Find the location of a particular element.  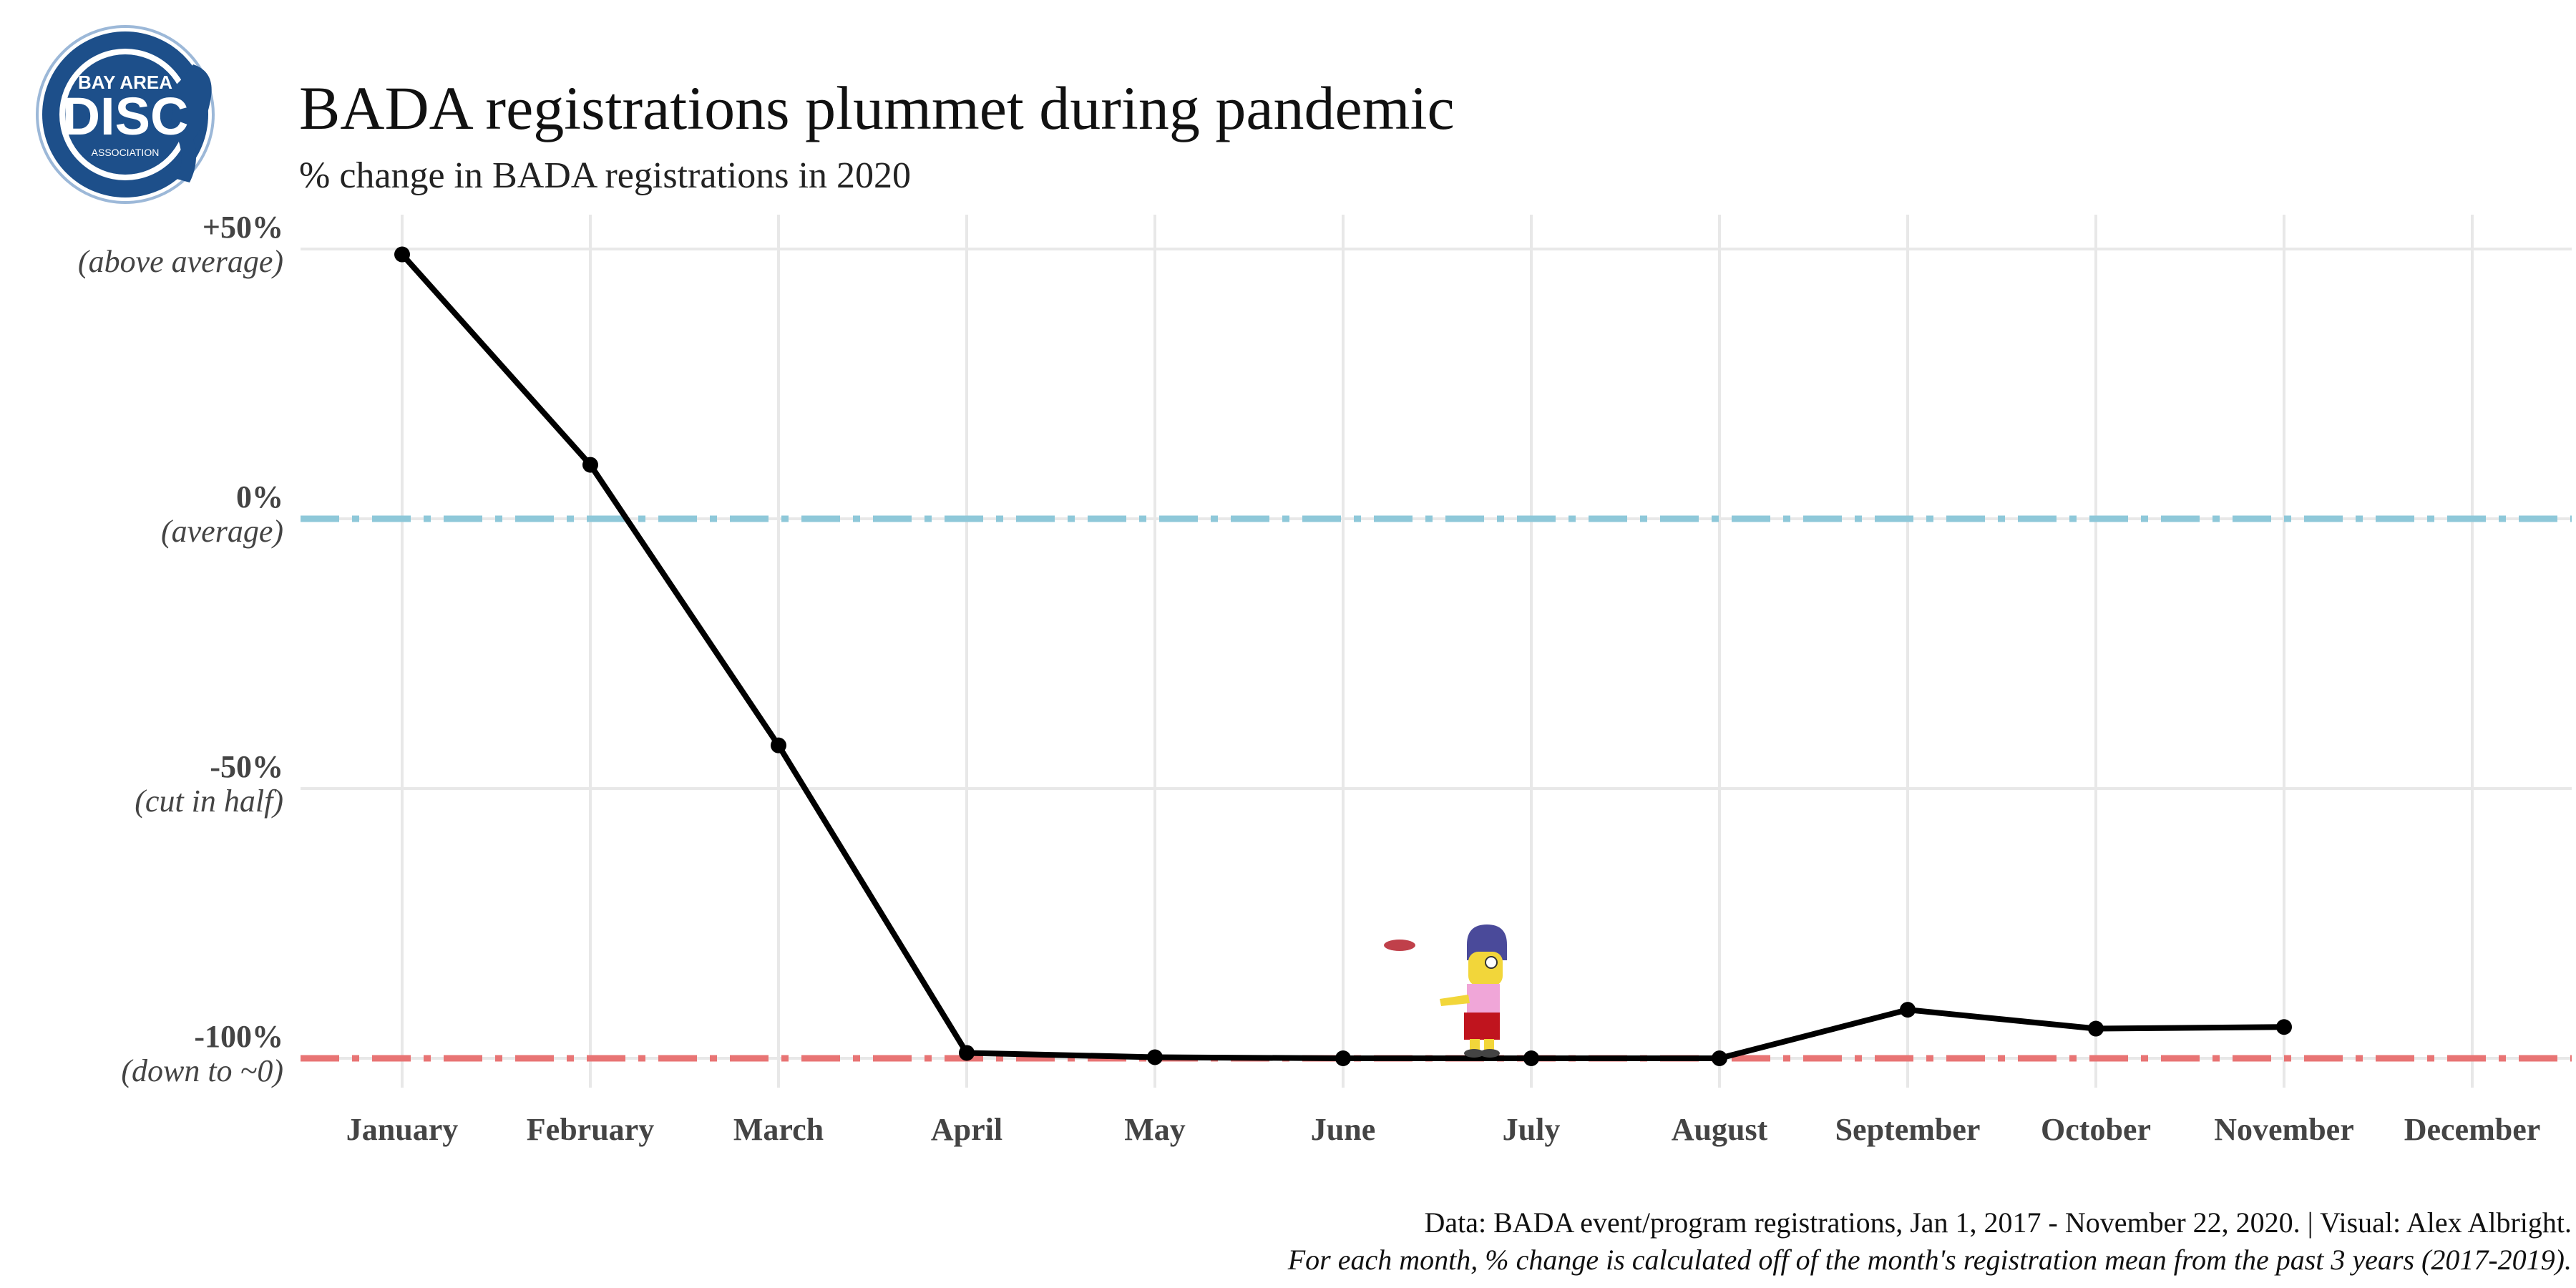

x-tick-label-11: December is located at coordinates (2472, 1129).